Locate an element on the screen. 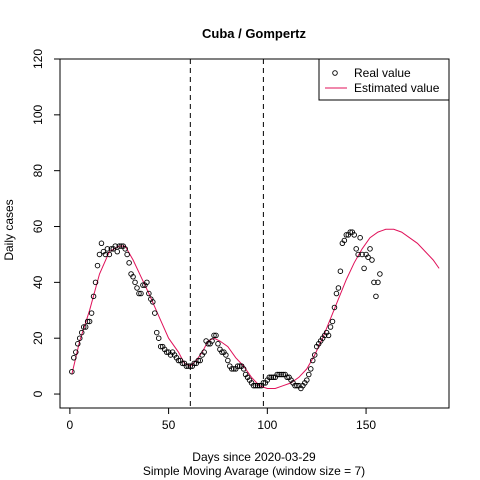  x-tick-label: 0 is located at coordinates (70, 425).